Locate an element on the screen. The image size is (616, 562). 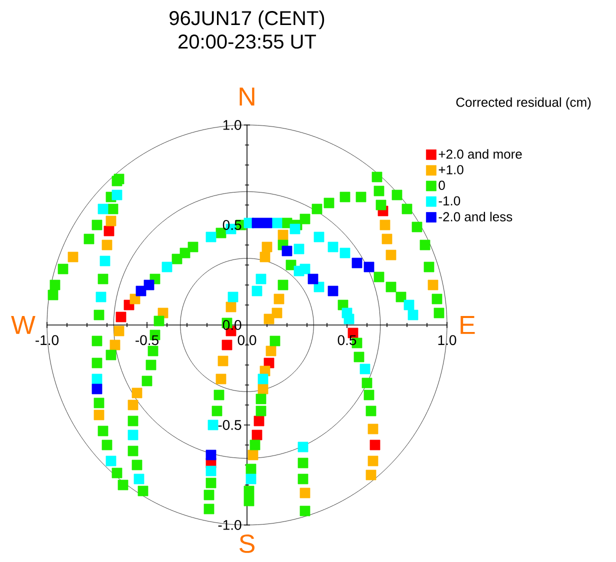
text: S is located at coordinates (247, 543).